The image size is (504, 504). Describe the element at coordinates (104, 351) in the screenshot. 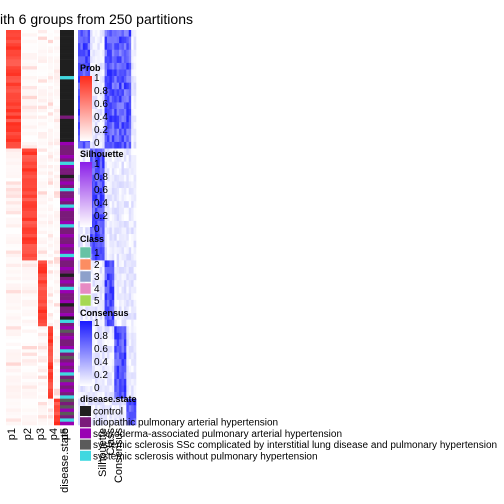

I see `legend-consensus: Consensus 10.80.60.40.20` at that location.